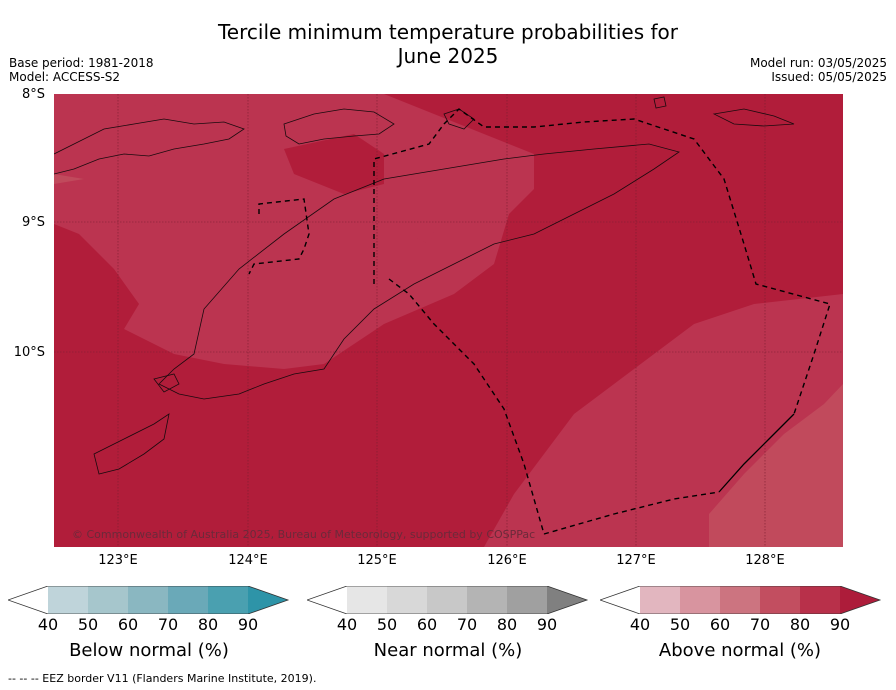 This screenshot has height=690, width=896. What do you see at coordinates (636, 560) in the screenshot?
I see `lon-label-127e: 127°E` at bounding box center [636, 560].